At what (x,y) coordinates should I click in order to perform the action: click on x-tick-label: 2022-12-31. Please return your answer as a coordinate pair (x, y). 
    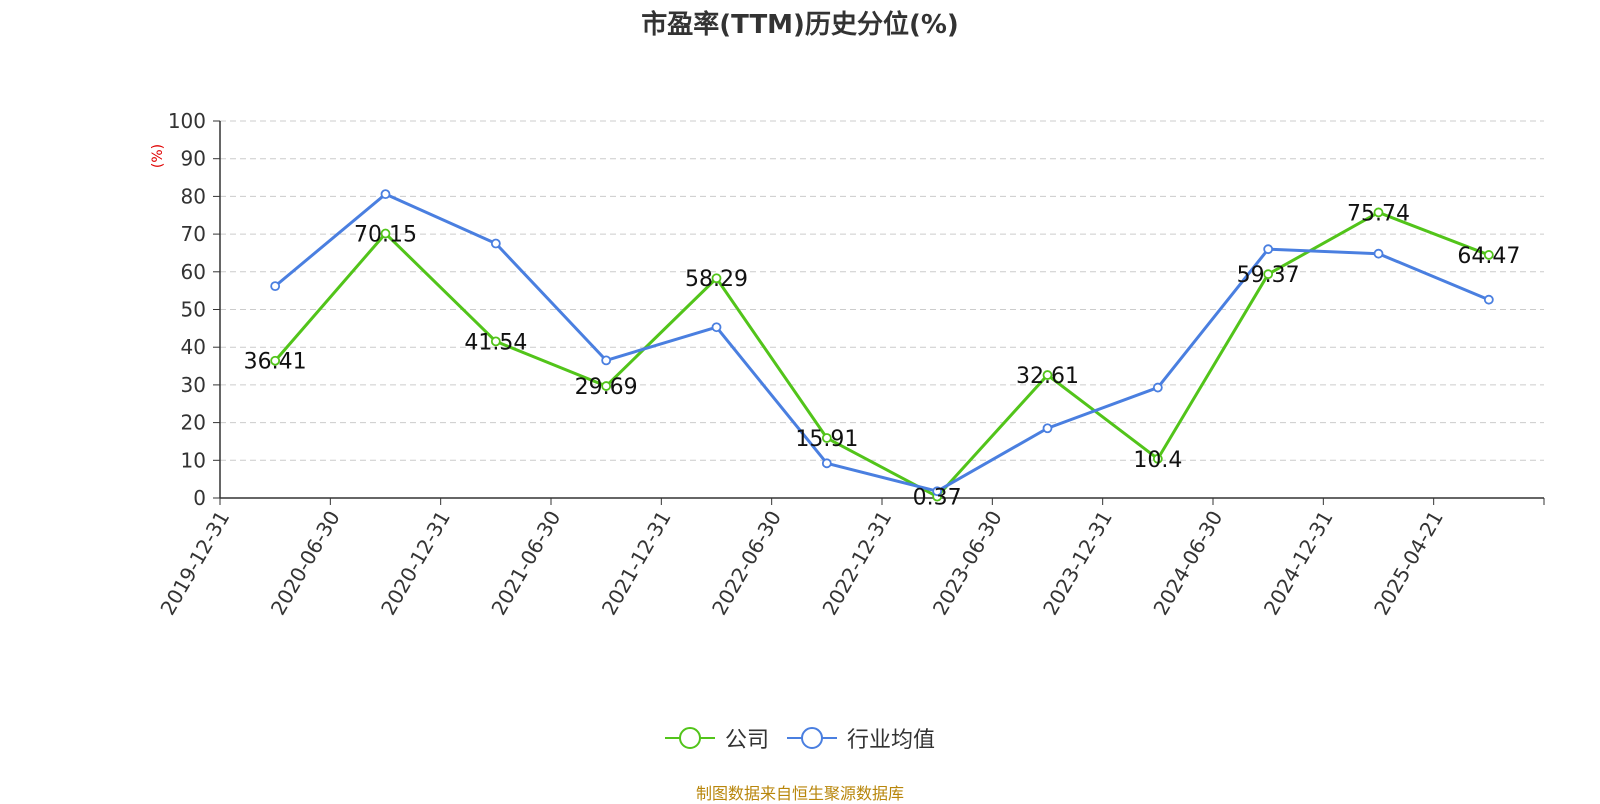
    Looking at the image, I should click on (856, 563).